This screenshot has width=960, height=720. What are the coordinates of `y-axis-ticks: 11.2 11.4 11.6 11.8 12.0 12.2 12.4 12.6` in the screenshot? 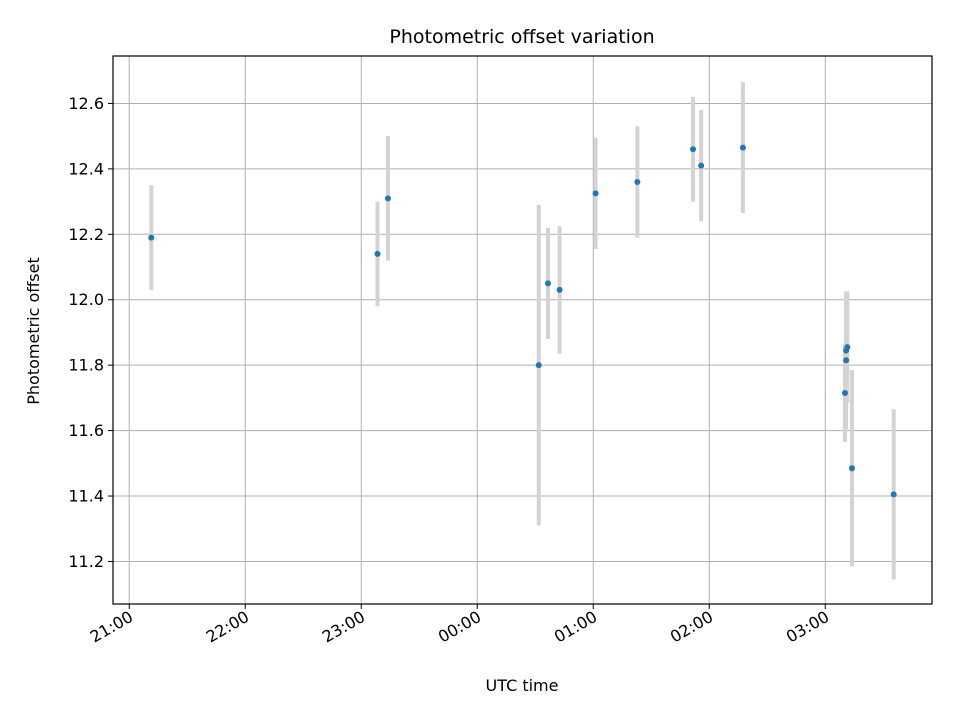 It's located at (90, 332).